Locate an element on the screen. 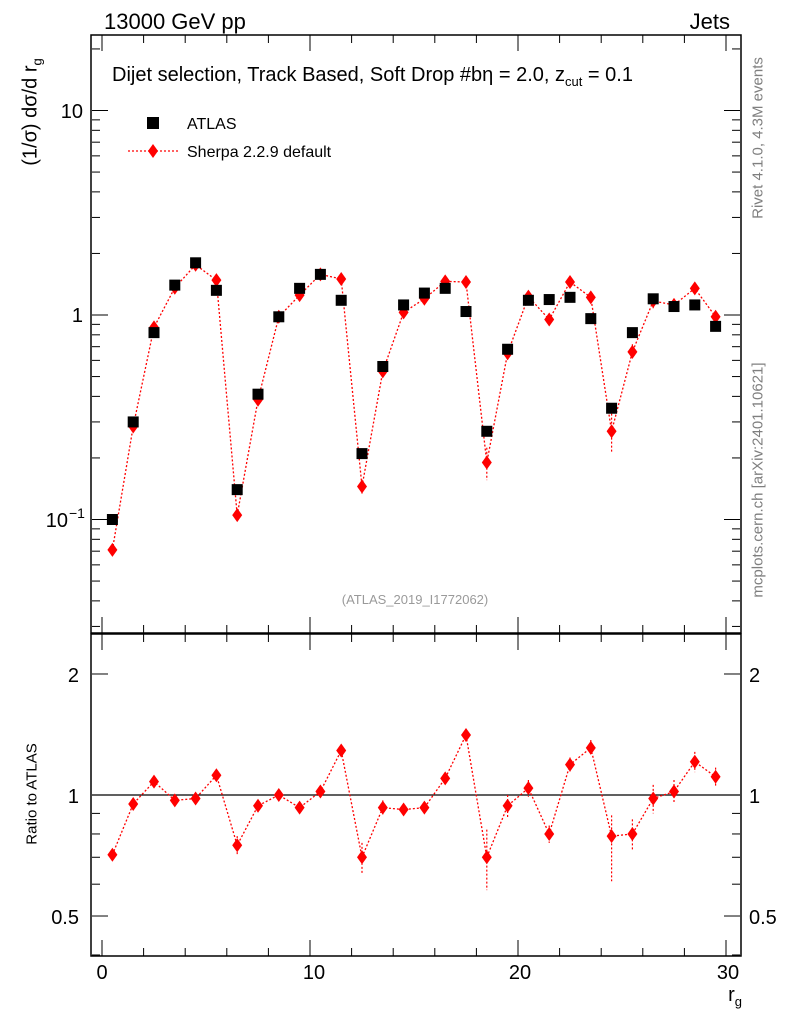  ratio-ytick-1: 1 is located at coordinates (73, 797).